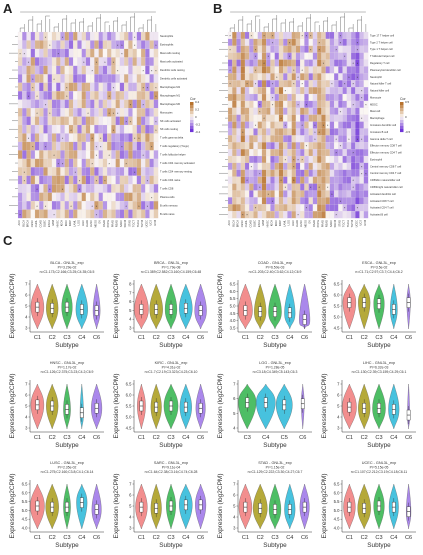 The height and width of the screenshot is (555, 423). What do you see at coordinates (402, 110) in the screenshot?
I see `heatmap-b-legend-swatch` at bounding box center [402, 110].